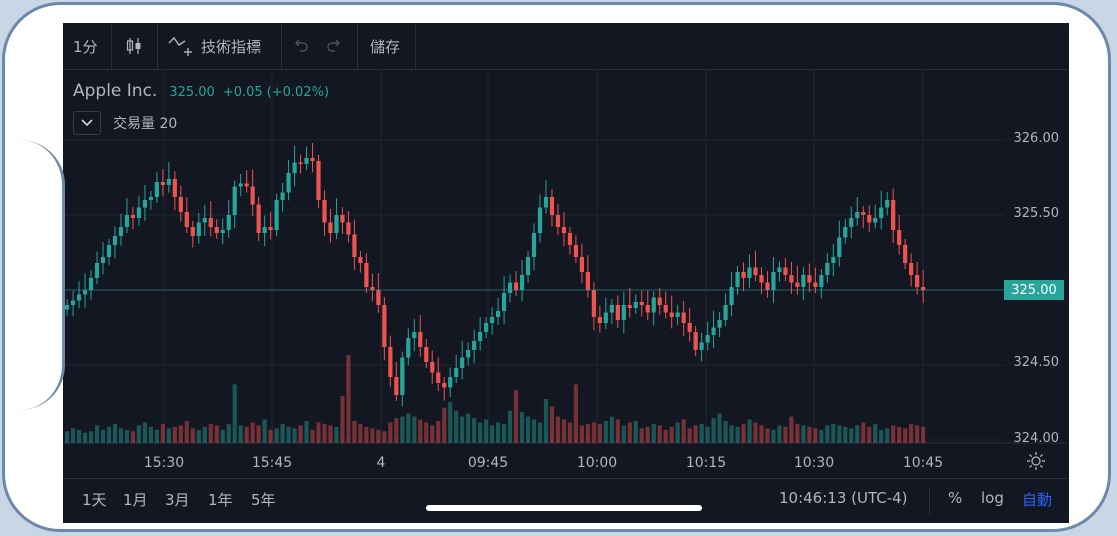 The image size is (1117, 536). Describe the element at coordinates (301, 46) in the screenshot. I see `undo-button` at that location.